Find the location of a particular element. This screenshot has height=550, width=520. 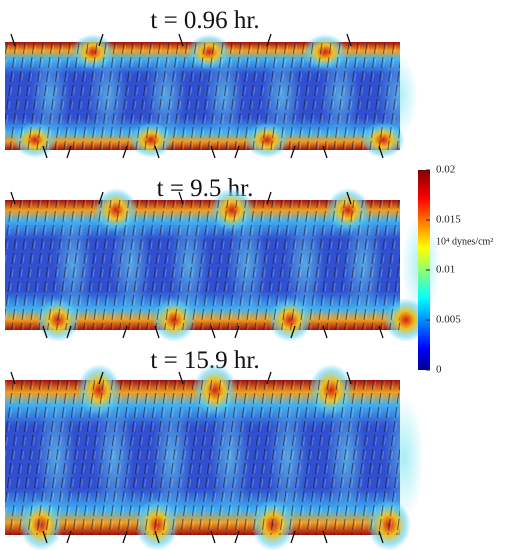

colorbar-tick-label: 0.005 is located at coordinates (448, 320).